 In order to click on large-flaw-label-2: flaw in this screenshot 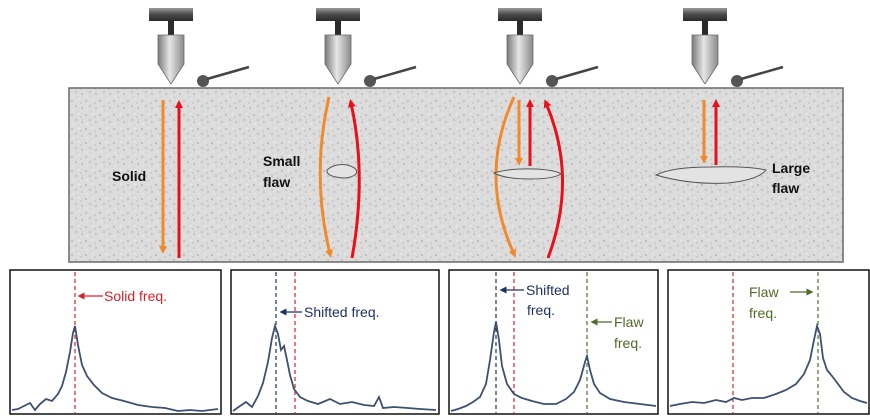, I will do `click(785, 188)`.